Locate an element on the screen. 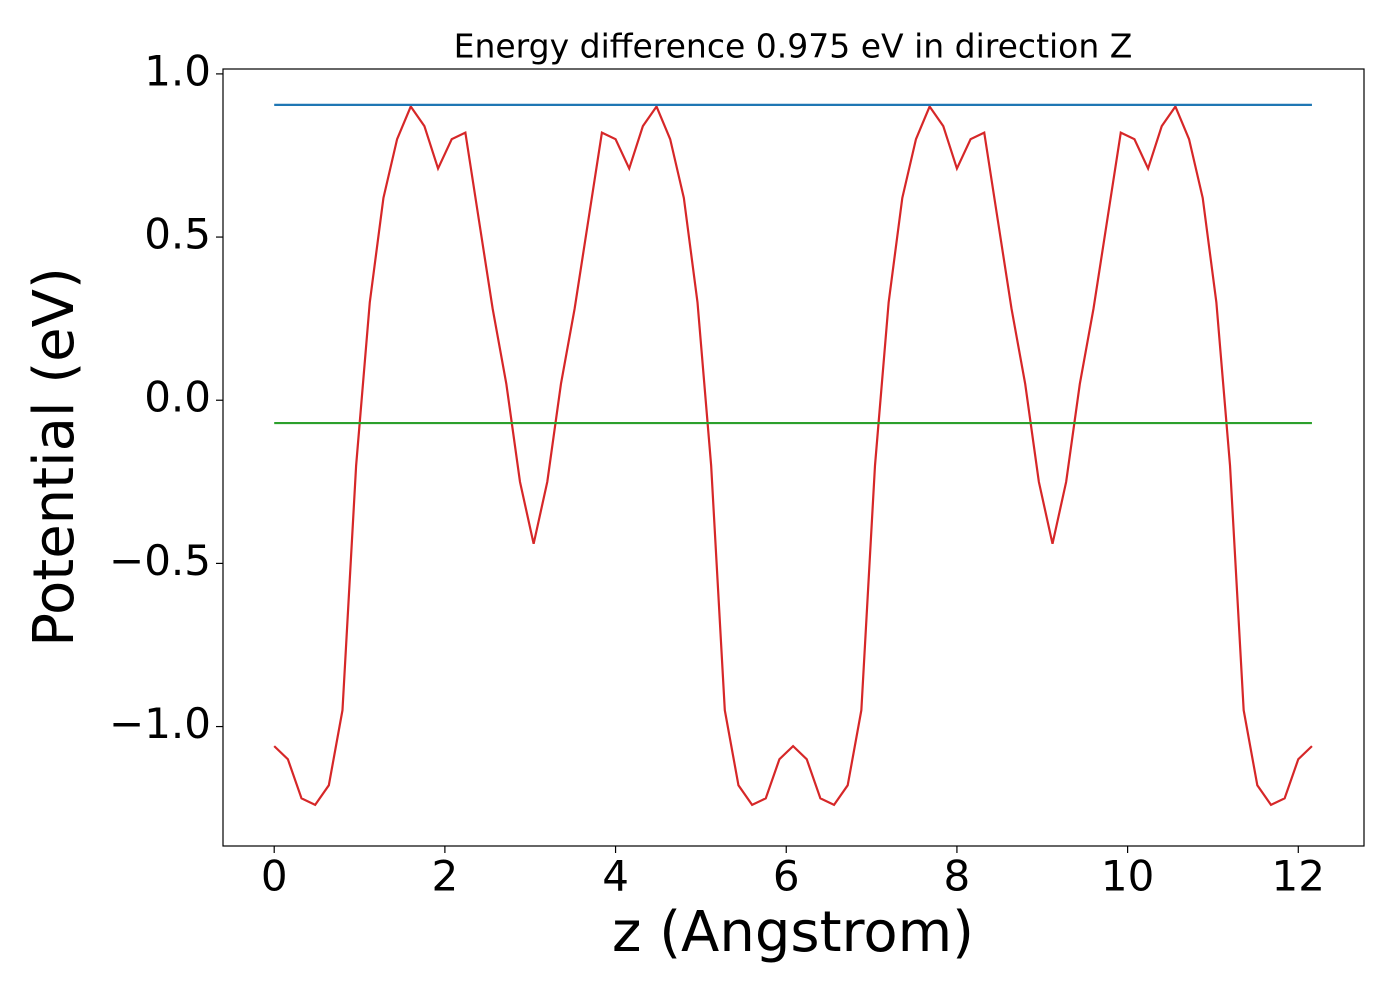 This screenshot has height=1004, width=1400. y-tick-label: 1.0 is located at coordinates (177, 70).